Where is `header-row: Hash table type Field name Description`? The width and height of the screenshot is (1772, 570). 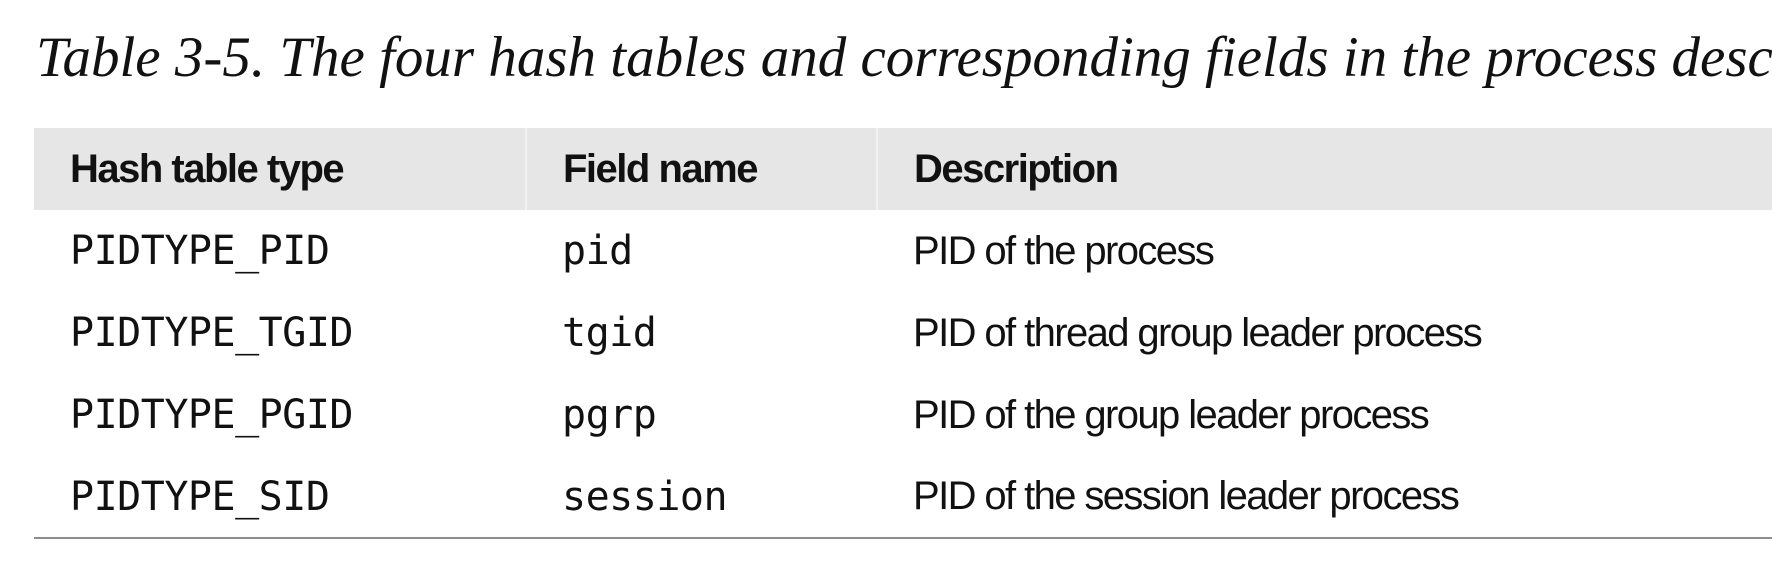 header-row: Hash table type Field name Description is located at coordinates (903, 169).